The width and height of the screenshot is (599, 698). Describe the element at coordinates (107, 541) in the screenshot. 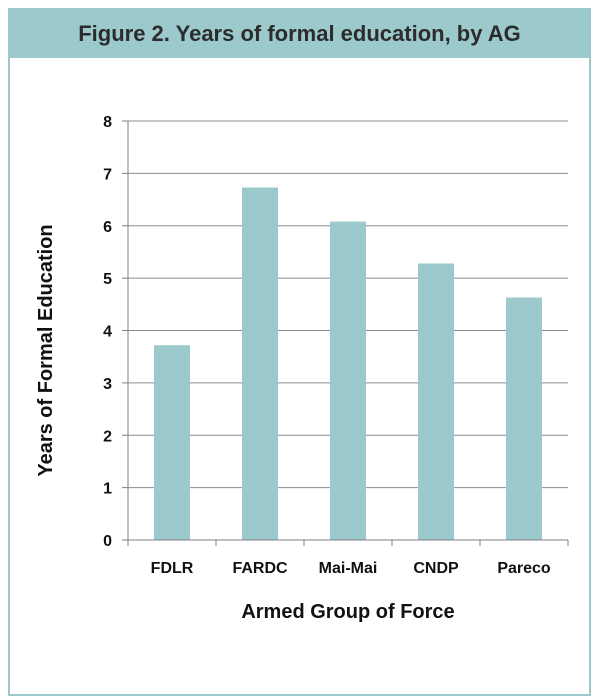

I see `y-tick-label: 0` at that location.